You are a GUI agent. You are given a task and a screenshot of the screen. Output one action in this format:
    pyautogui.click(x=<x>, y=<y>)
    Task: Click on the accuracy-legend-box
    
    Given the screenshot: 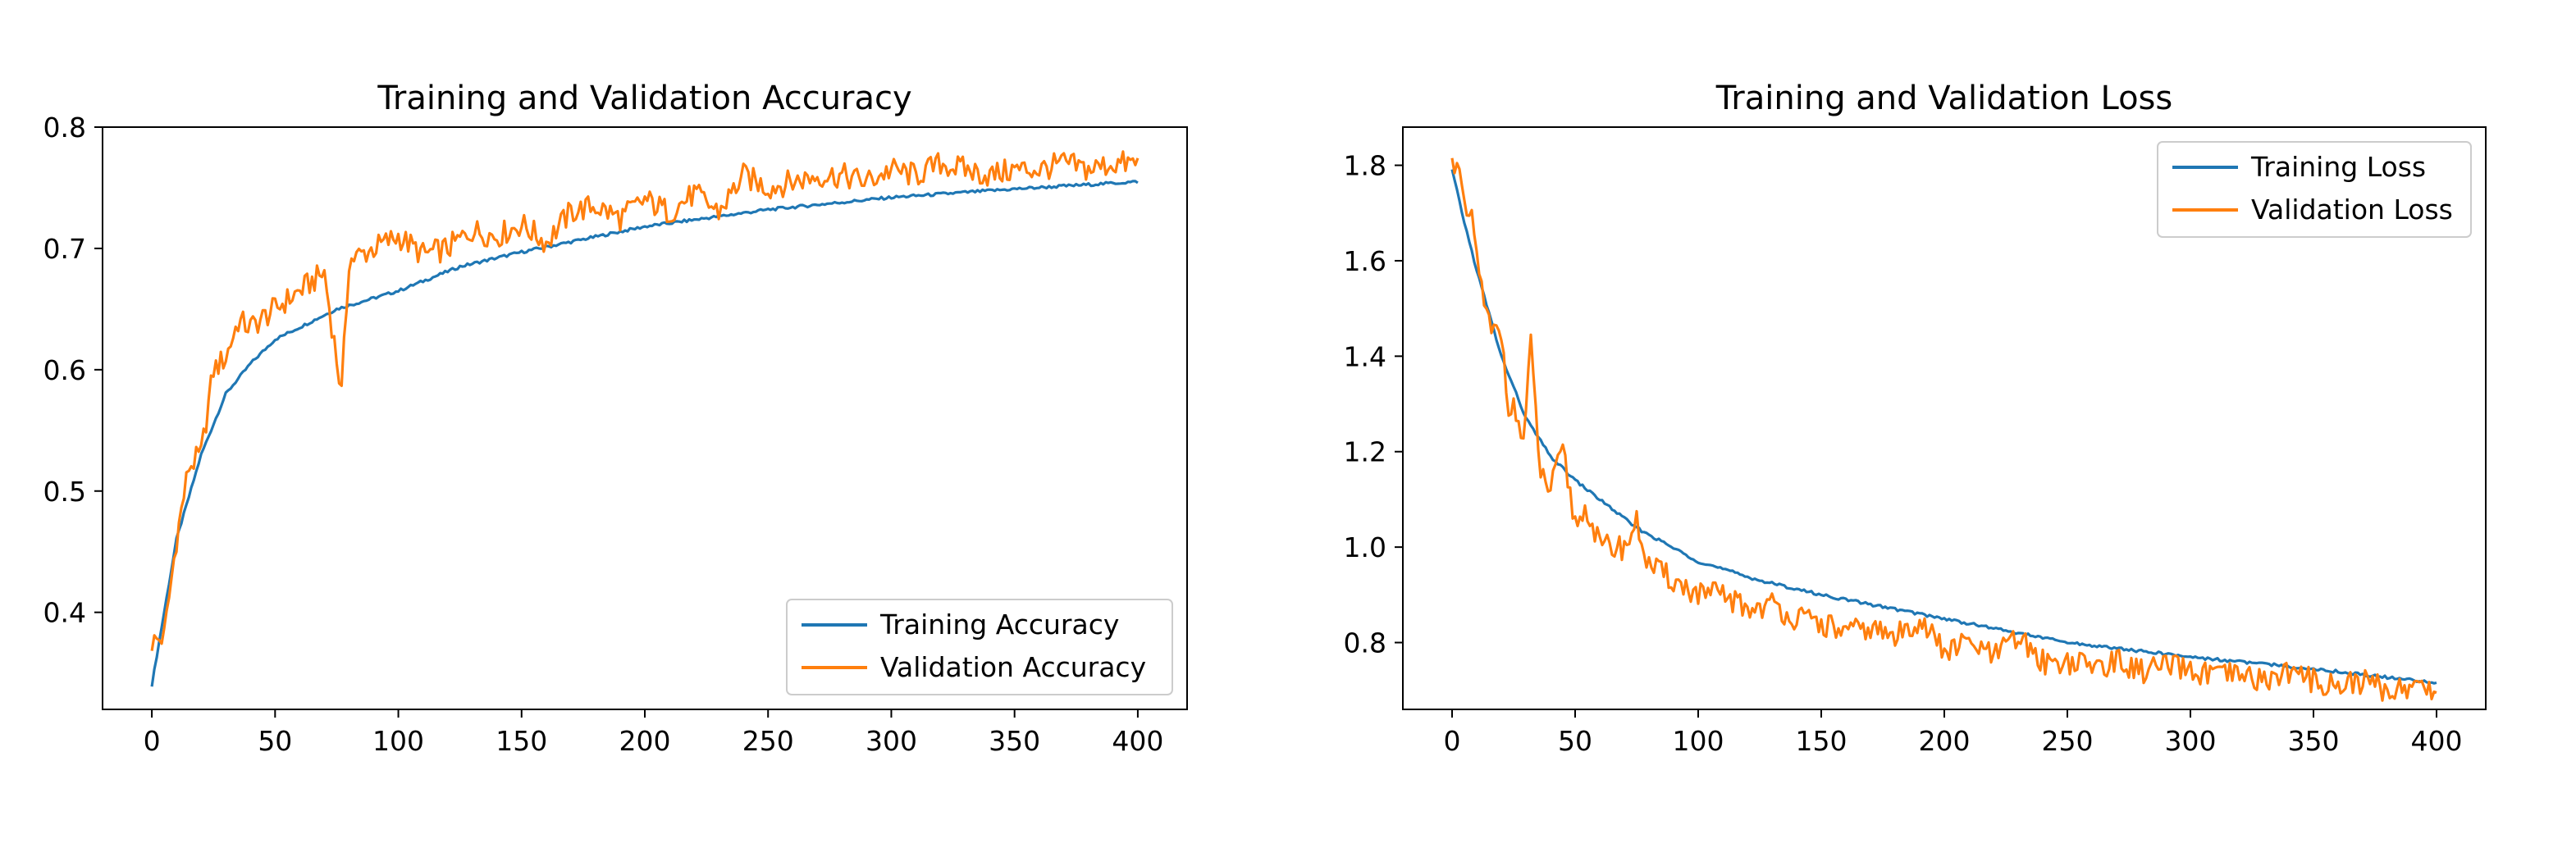 What is the action you would take?
    pyautogui.click(x=980, y=647)
    